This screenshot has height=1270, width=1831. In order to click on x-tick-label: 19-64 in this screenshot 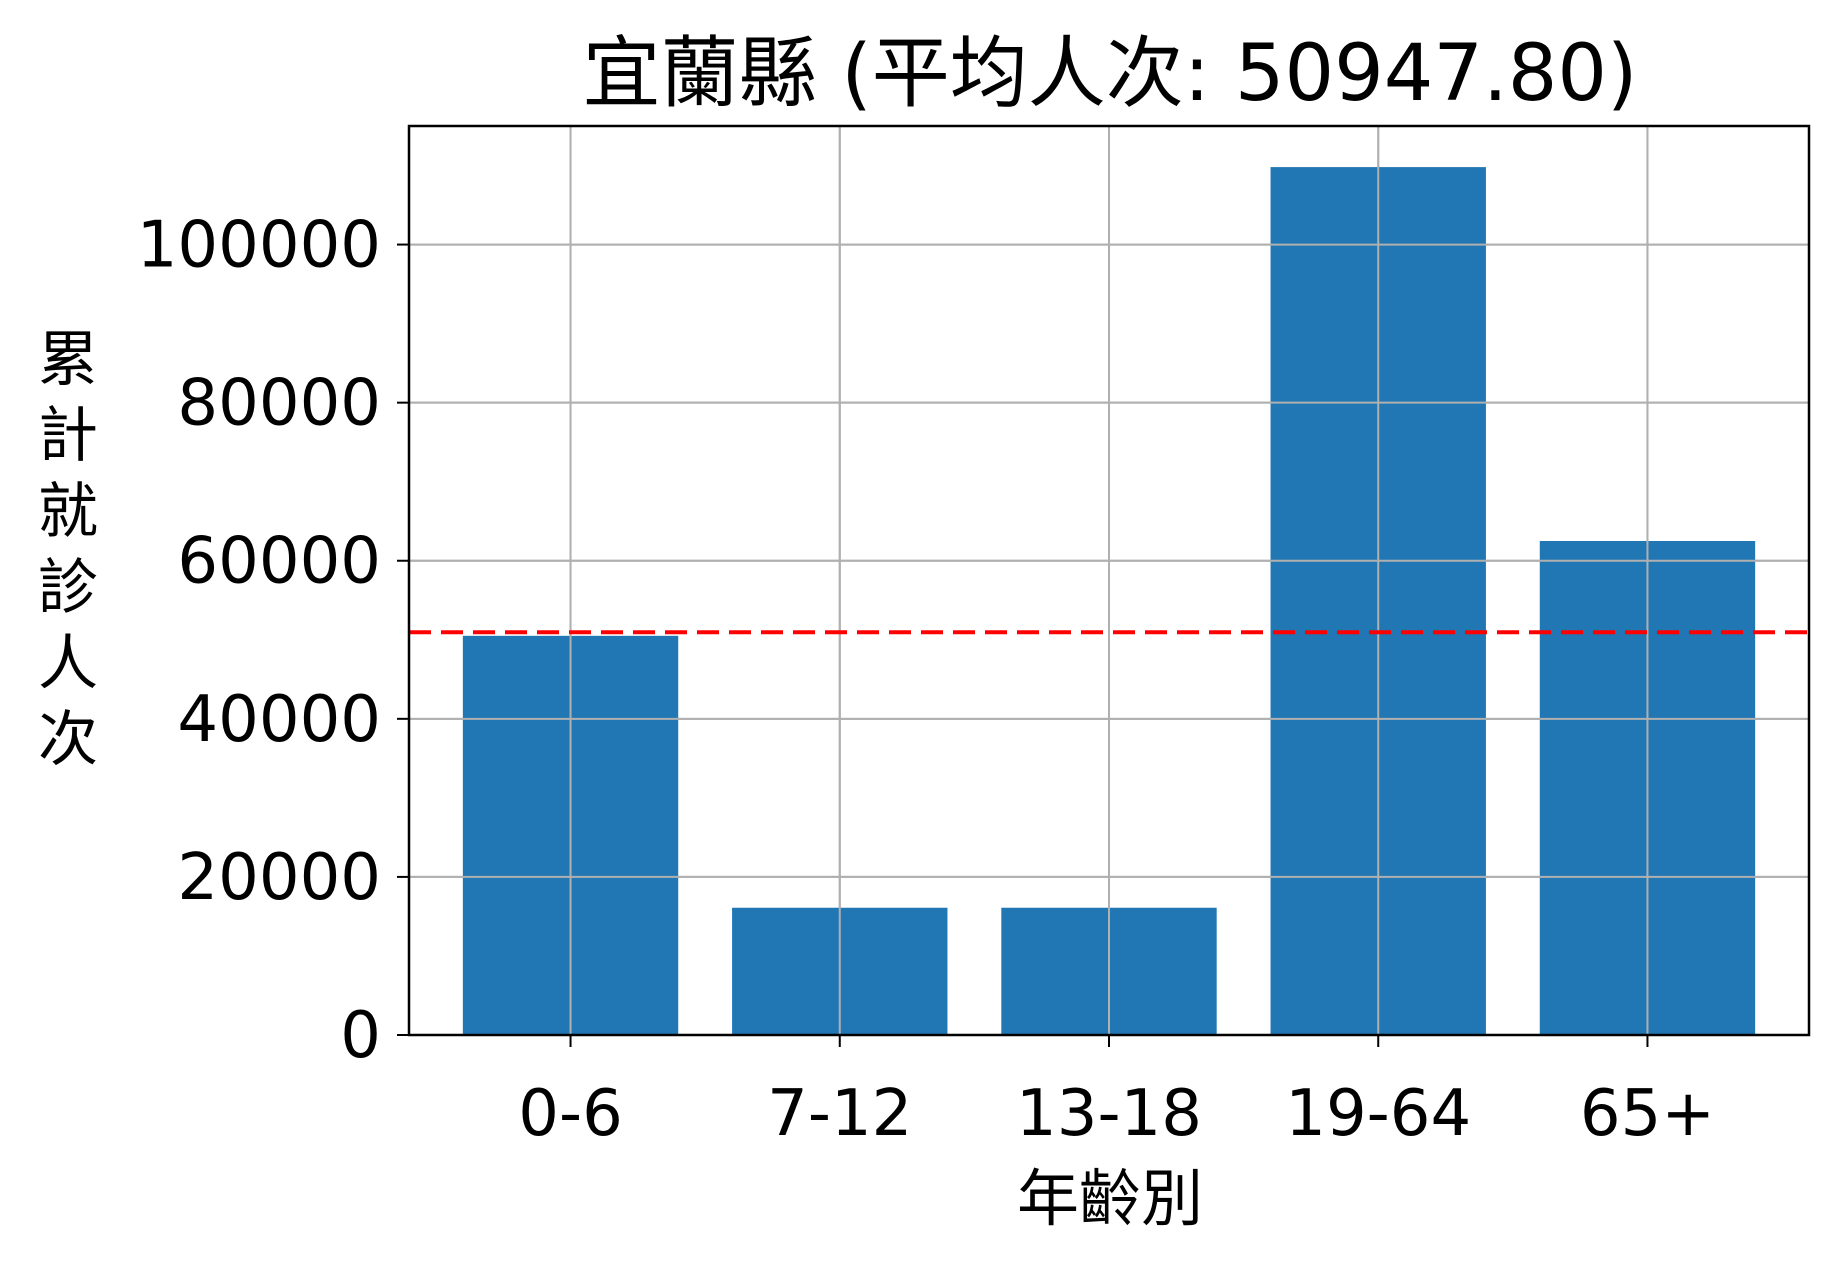, I will do `click(1378, 1114)`.